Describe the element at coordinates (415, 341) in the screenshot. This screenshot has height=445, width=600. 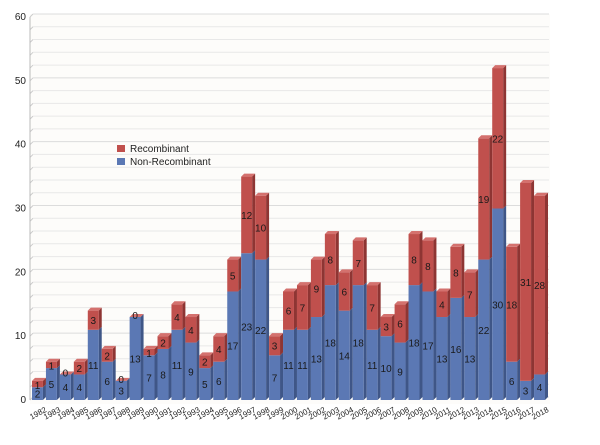
I see `bar-segment-non-recombinant-2009: 18` at that location.